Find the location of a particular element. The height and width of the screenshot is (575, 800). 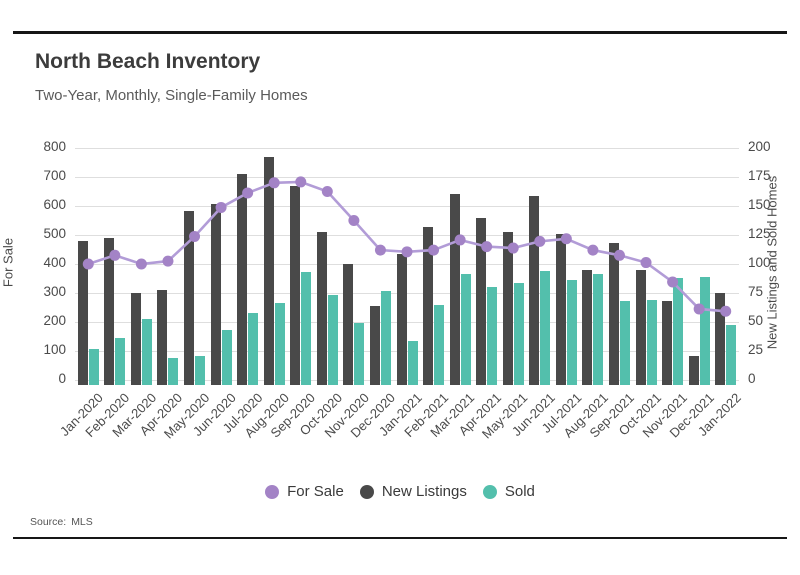

left-axis-tick: 700 is located at coordinates (54, 175).